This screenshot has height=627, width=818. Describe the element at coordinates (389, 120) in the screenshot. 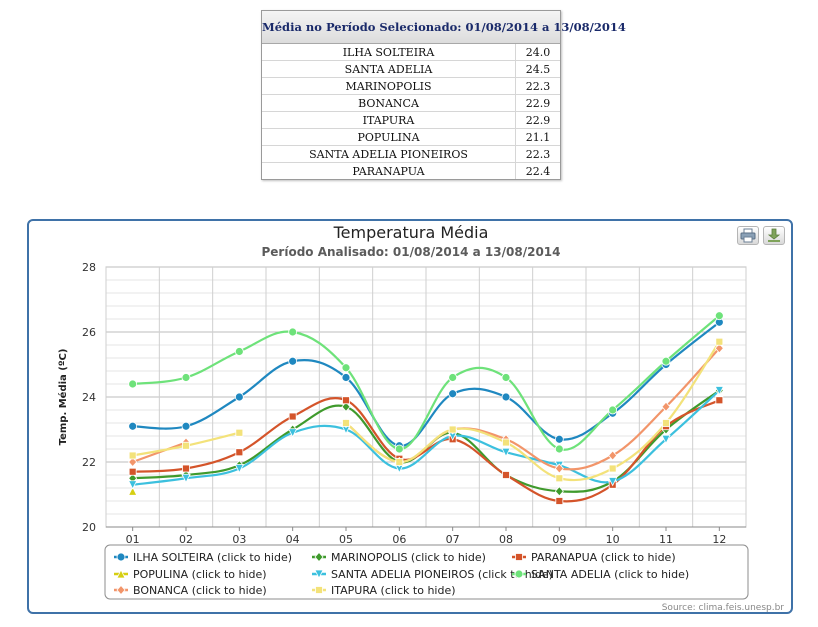

I see `station-name: ITAPURA` at that location.